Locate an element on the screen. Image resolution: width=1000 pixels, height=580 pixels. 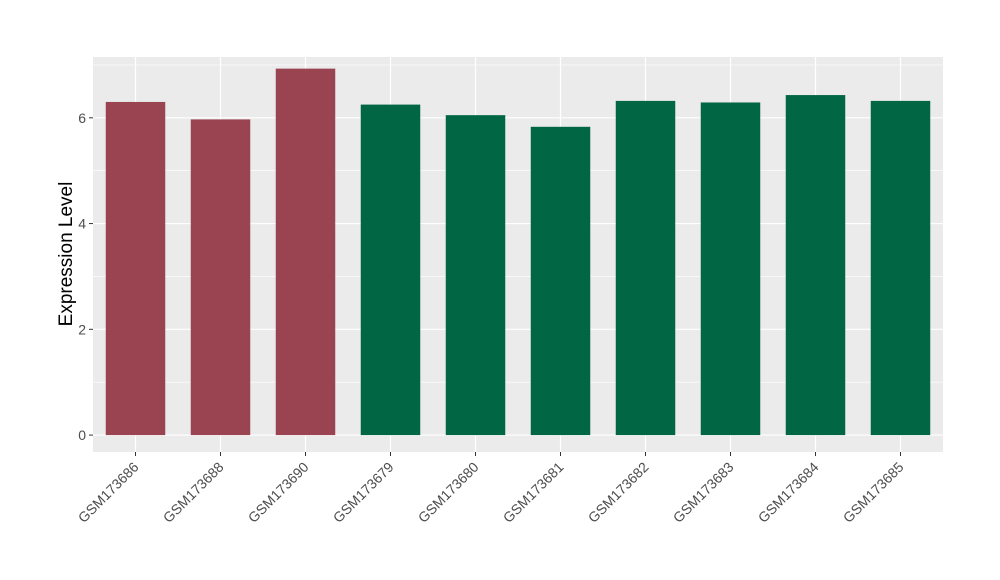
x-tick-label: GSM173690 is located at coordinates (278, 492).